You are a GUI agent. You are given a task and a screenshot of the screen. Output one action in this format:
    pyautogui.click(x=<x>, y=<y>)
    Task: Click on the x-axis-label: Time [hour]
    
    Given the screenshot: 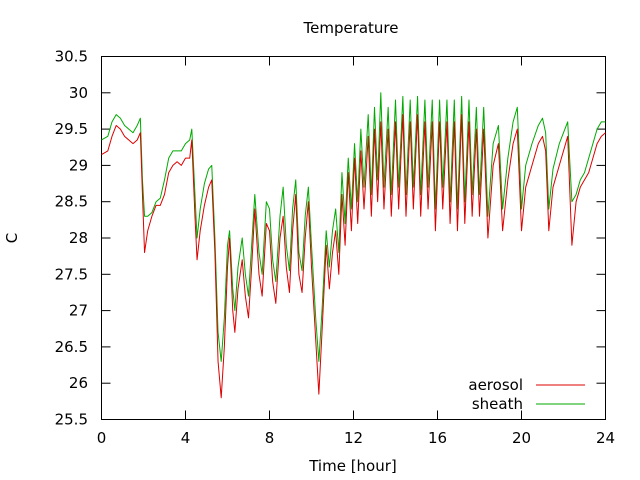 What is the action you would take?
    pyautogui.click(x=352, y=466)
    